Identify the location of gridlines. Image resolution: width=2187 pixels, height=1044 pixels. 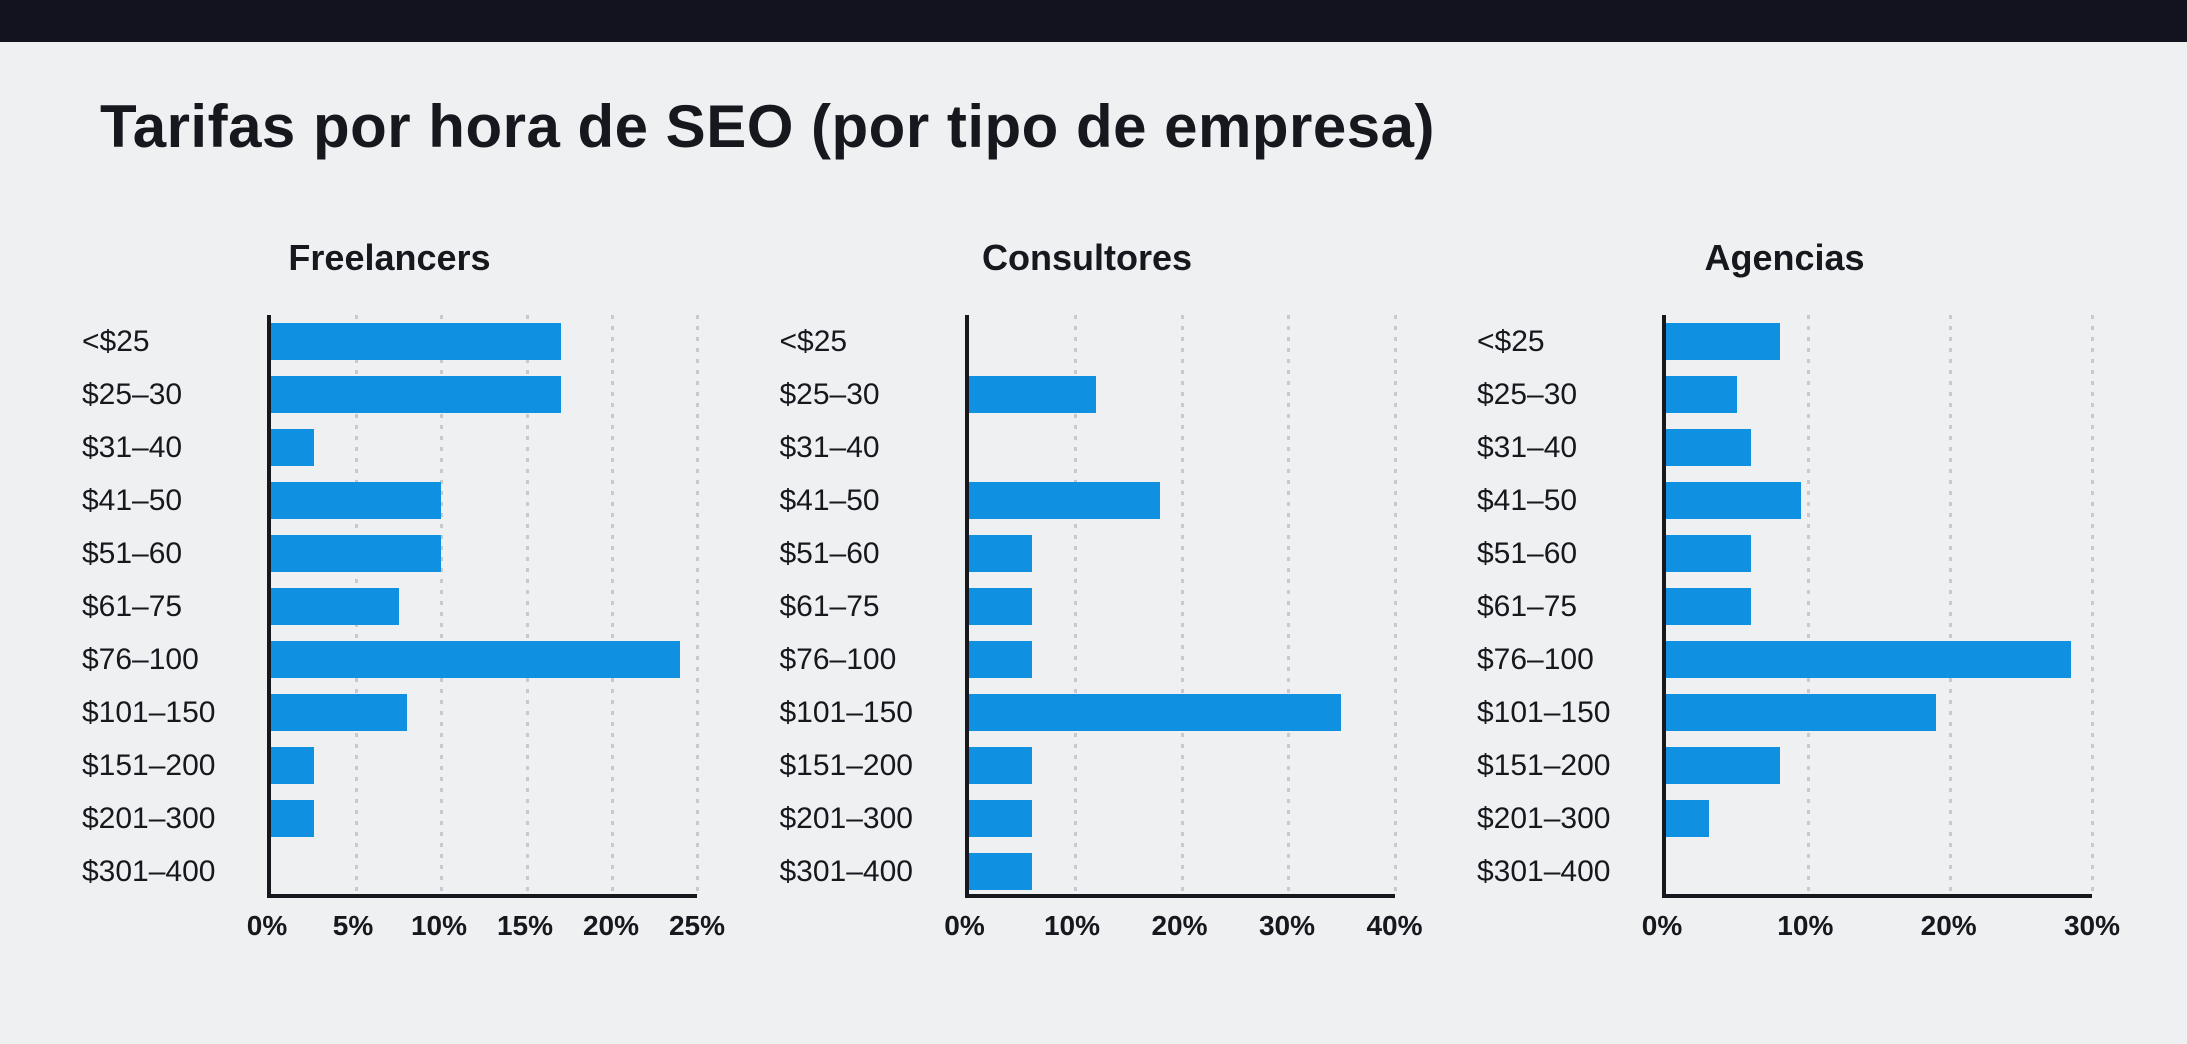
(1183, 604).